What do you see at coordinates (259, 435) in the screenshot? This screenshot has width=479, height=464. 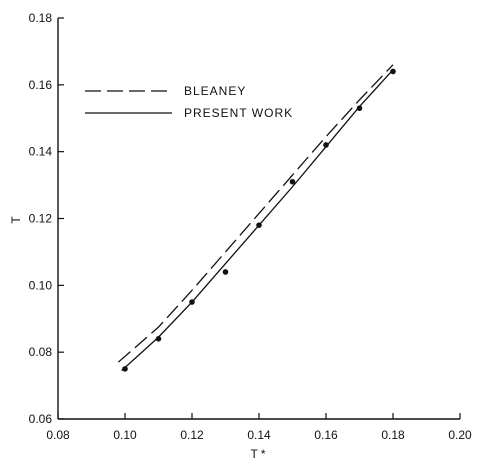 I see `x-tick-label: 0.14` at bounding box center [259, 435].